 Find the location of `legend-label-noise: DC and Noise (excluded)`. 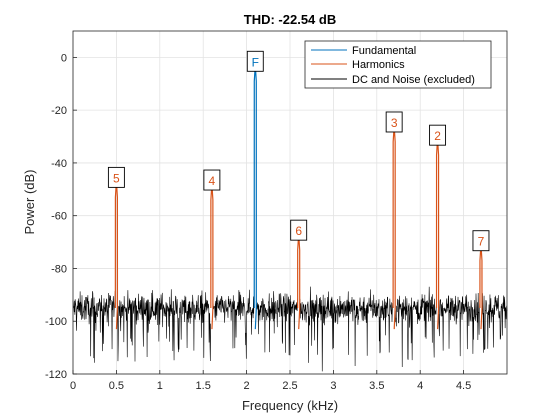

legend-label-noise: DC and Noise (excluded) is located at coordinates (413, 80).